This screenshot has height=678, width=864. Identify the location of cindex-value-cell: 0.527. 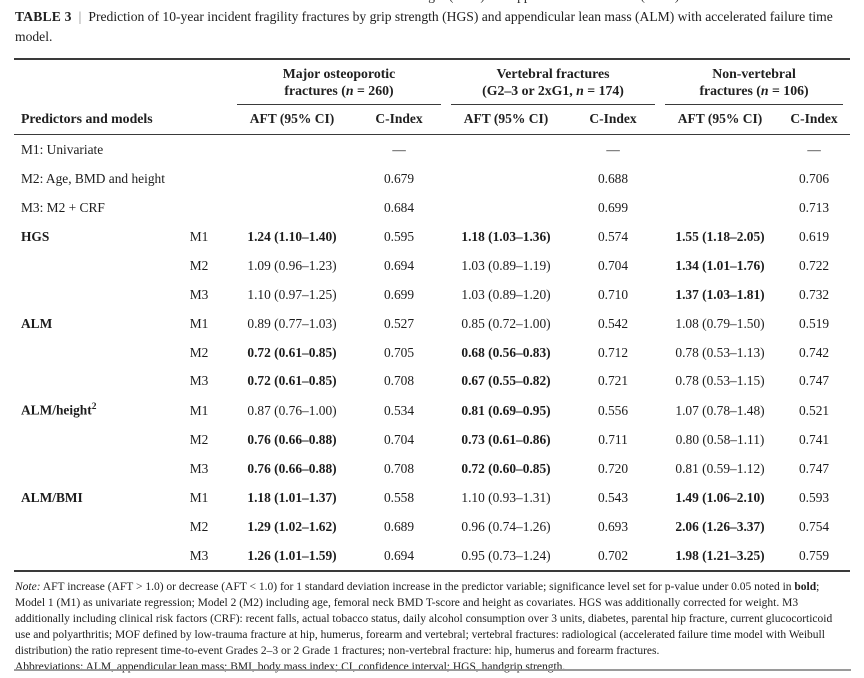
(399, 323).